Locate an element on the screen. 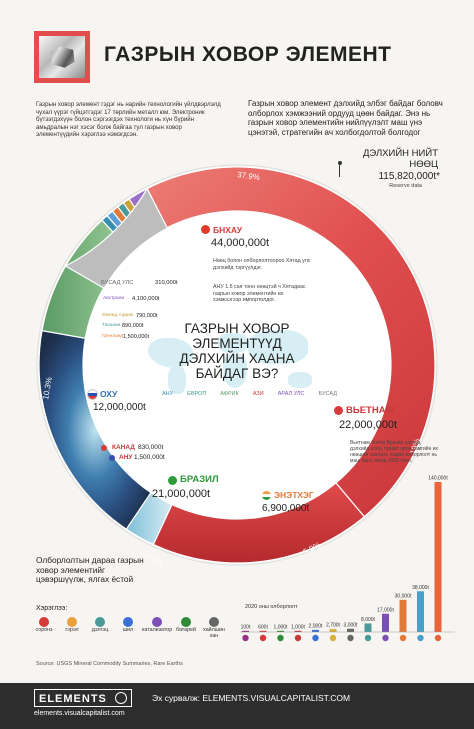 This screenshot has width=474, height=729. china-flag is located at coordinates (205, 229).